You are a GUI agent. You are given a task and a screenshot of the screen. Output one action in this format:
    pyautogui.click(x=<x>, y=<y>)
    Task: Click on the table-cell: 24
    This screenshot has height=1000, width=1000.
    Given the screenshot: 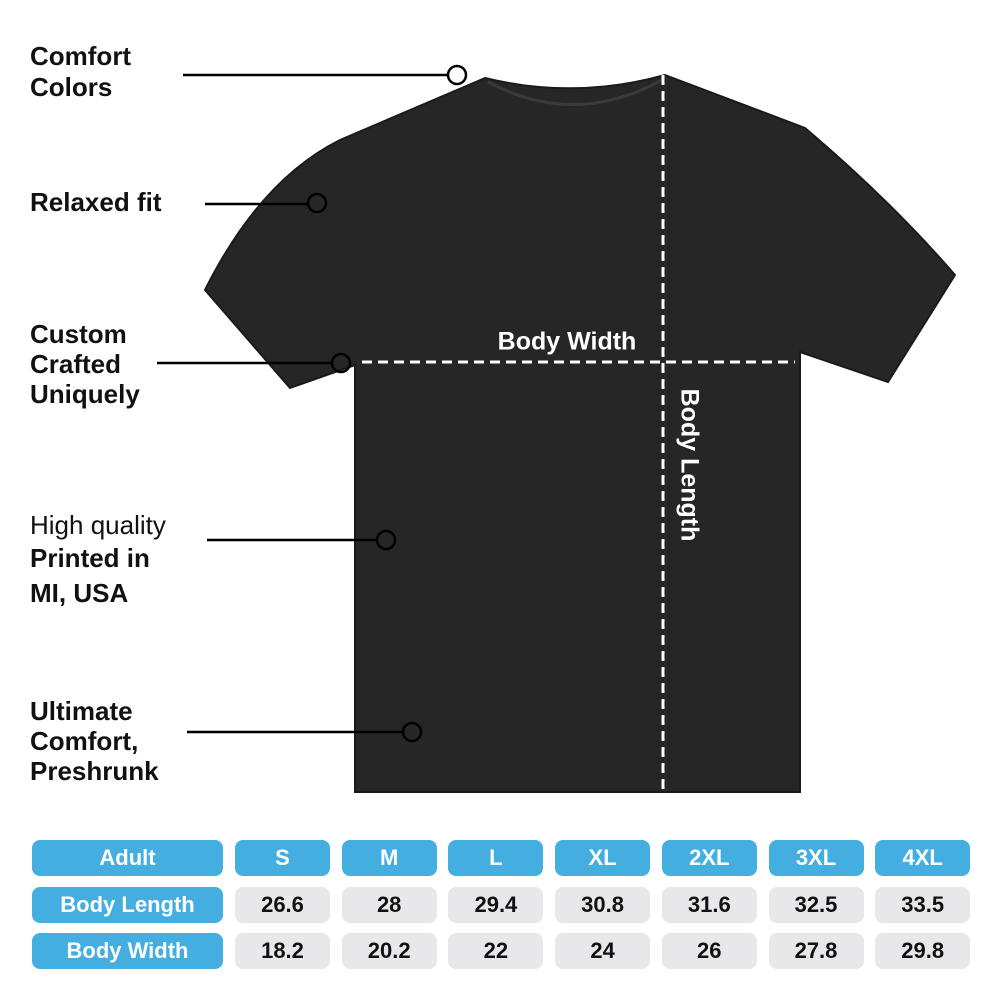 What is the action you would take?
    pyautogui.click(x=603, y=951)
    